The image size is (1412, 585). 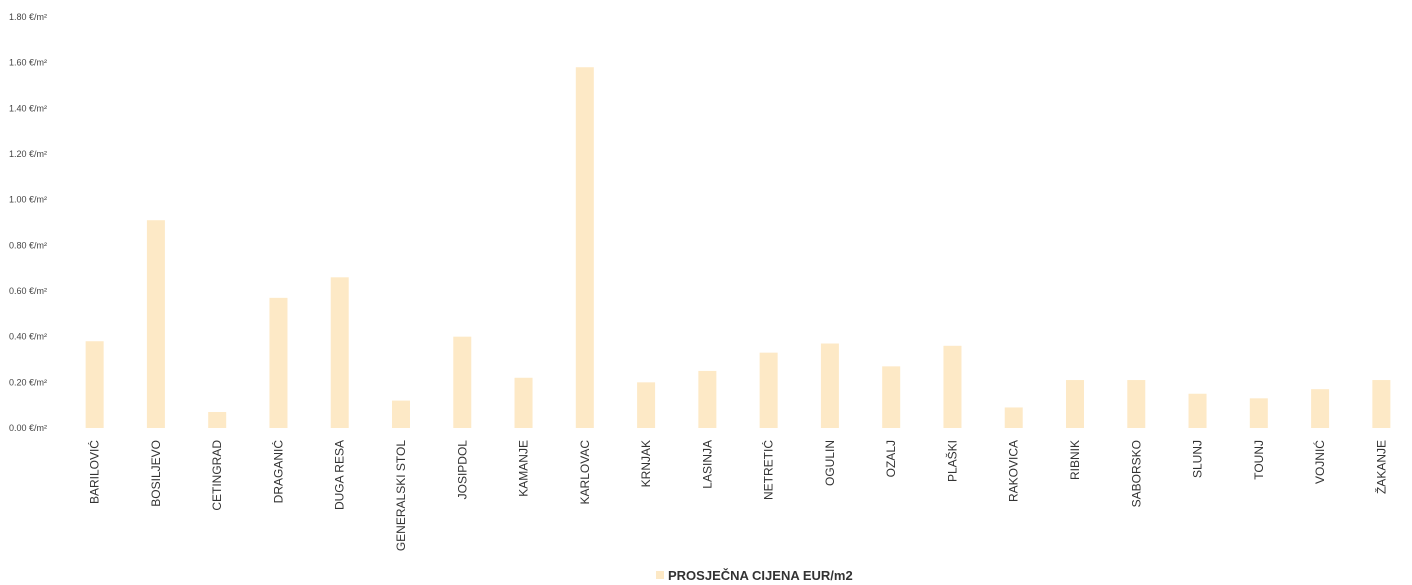 What do you see at coordinates (830, 463) in the screenshot?
I see `x-tick-label: OGULIN` at bounding box center [830, 463].